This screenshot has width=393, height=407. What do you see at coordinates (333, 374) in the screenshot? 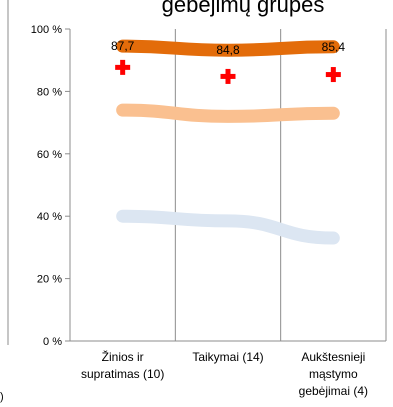
I see `x-category-label: Aukštesnieji mąstymo gebėjimai (4)` at bounding box center [333, 374].